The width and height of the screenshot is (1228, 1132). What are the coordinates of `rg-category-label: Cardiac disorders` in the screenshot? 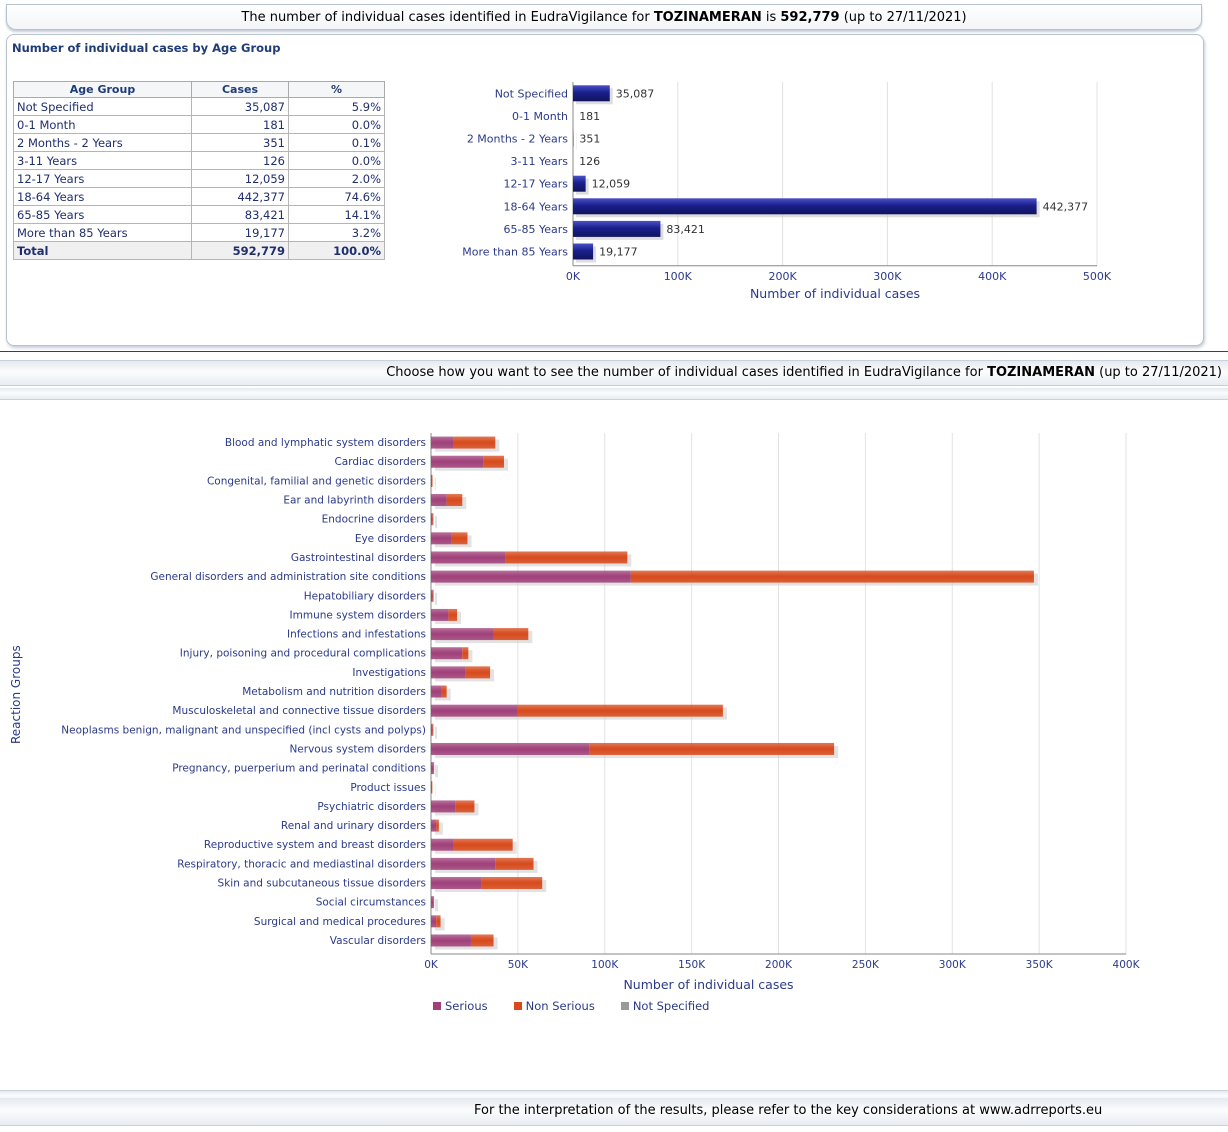 It's located at (380, 462).